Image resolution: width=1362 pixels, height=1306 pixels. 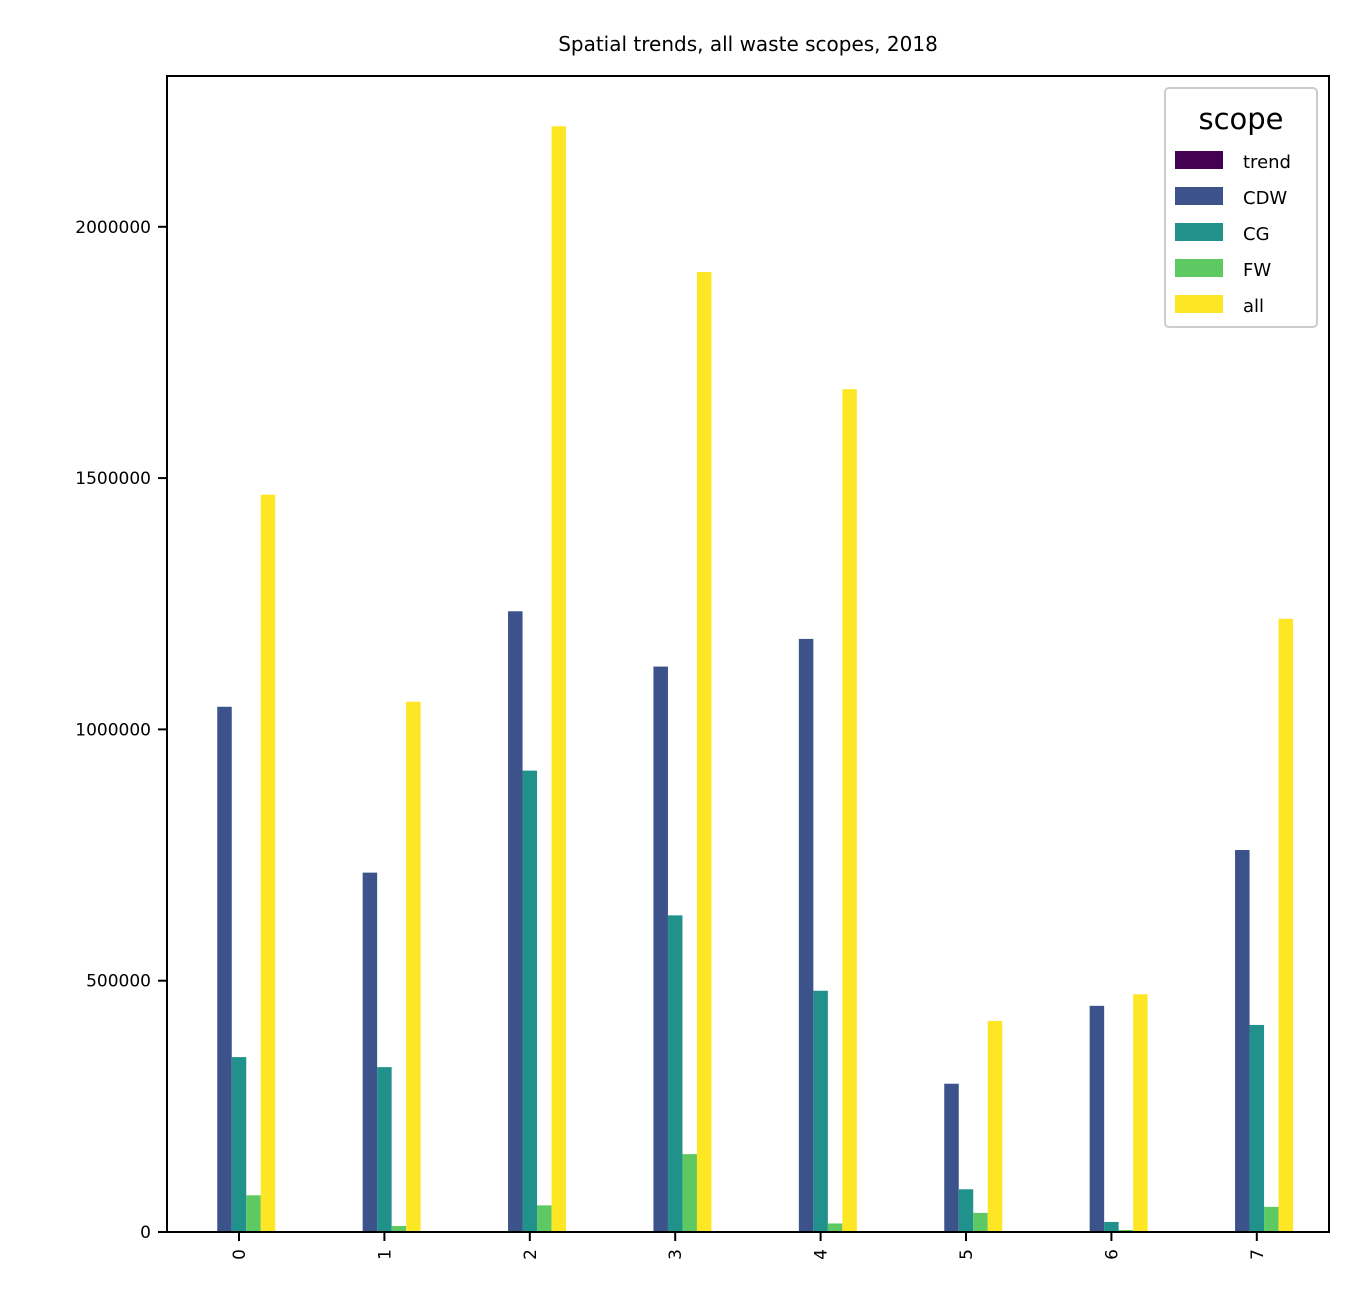 What do you see at coordinates (145, 1233) in the screenshot?
I see `y-tick-label: 0` at bounding box center [145, 1233].